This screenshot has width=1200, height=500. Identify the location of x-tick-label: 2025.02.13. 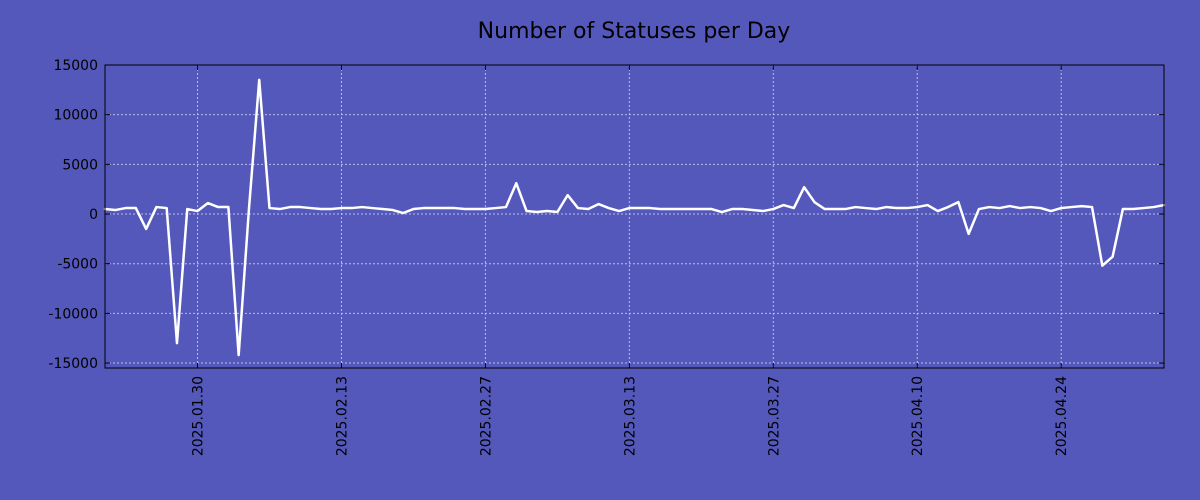
(342, 416).